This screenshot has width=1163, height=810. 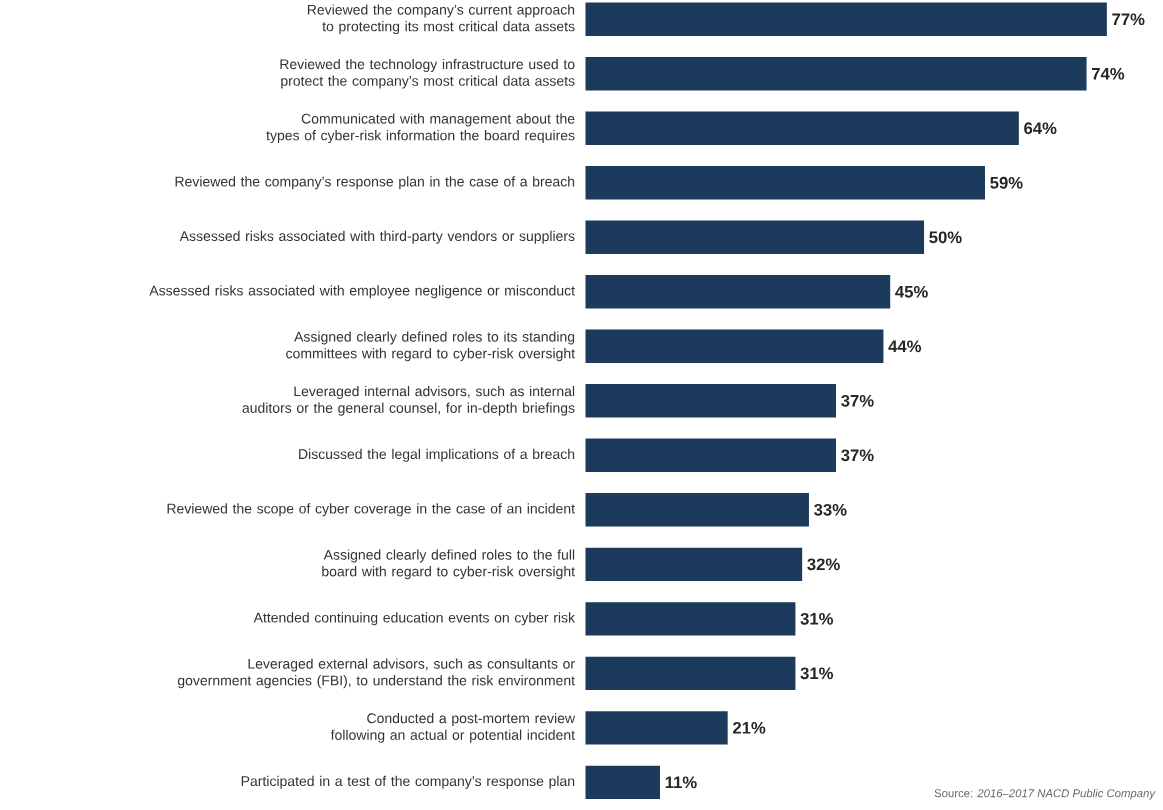 I want to click on y-tick-label: Participated in a test of the company’s response plan, so click(x=408, y=783).